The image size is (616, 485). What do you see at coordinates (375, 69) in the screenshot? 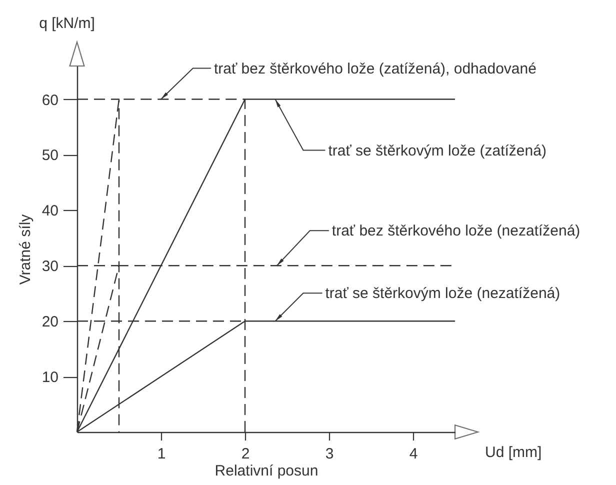
I see `series-label: trať bez štěrkového lože (zatížená), odhadované` at bounding box center [375, 69].